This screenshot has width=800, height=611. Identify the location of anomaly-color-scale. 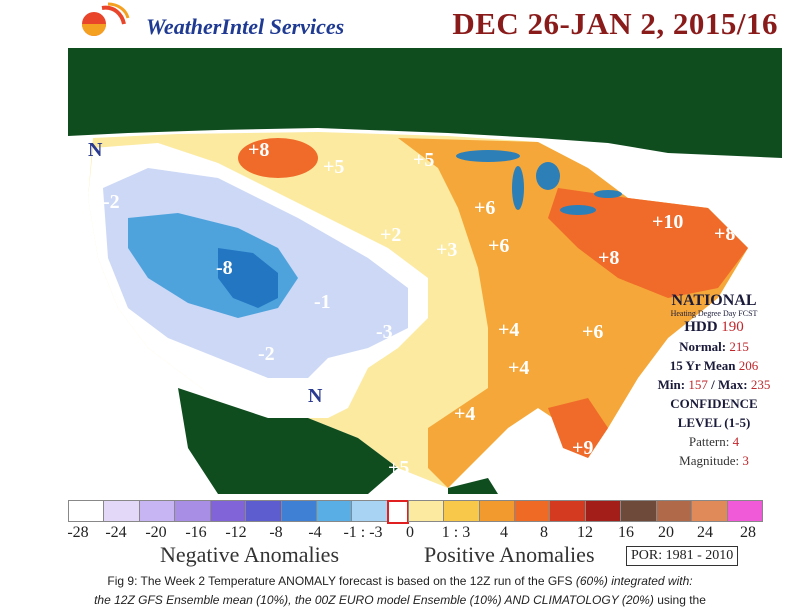
(416, 512).